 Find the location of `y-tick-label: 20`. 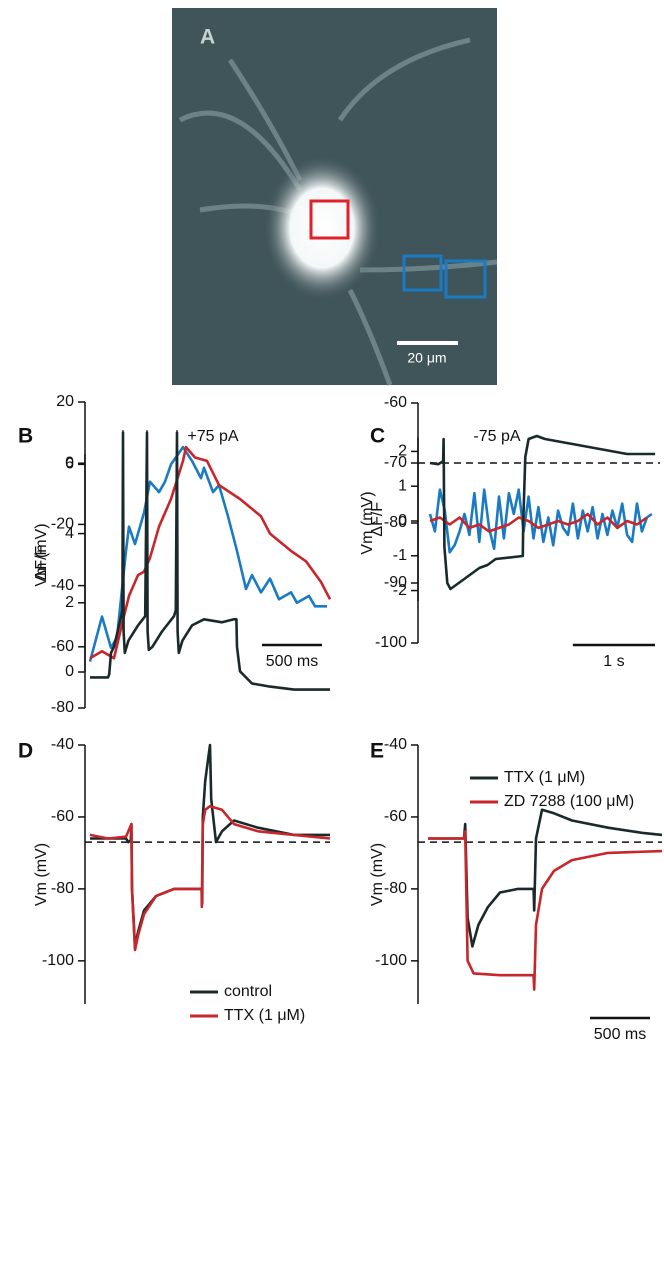

y-tick-label: 20 is located at coordinates (65, 401).